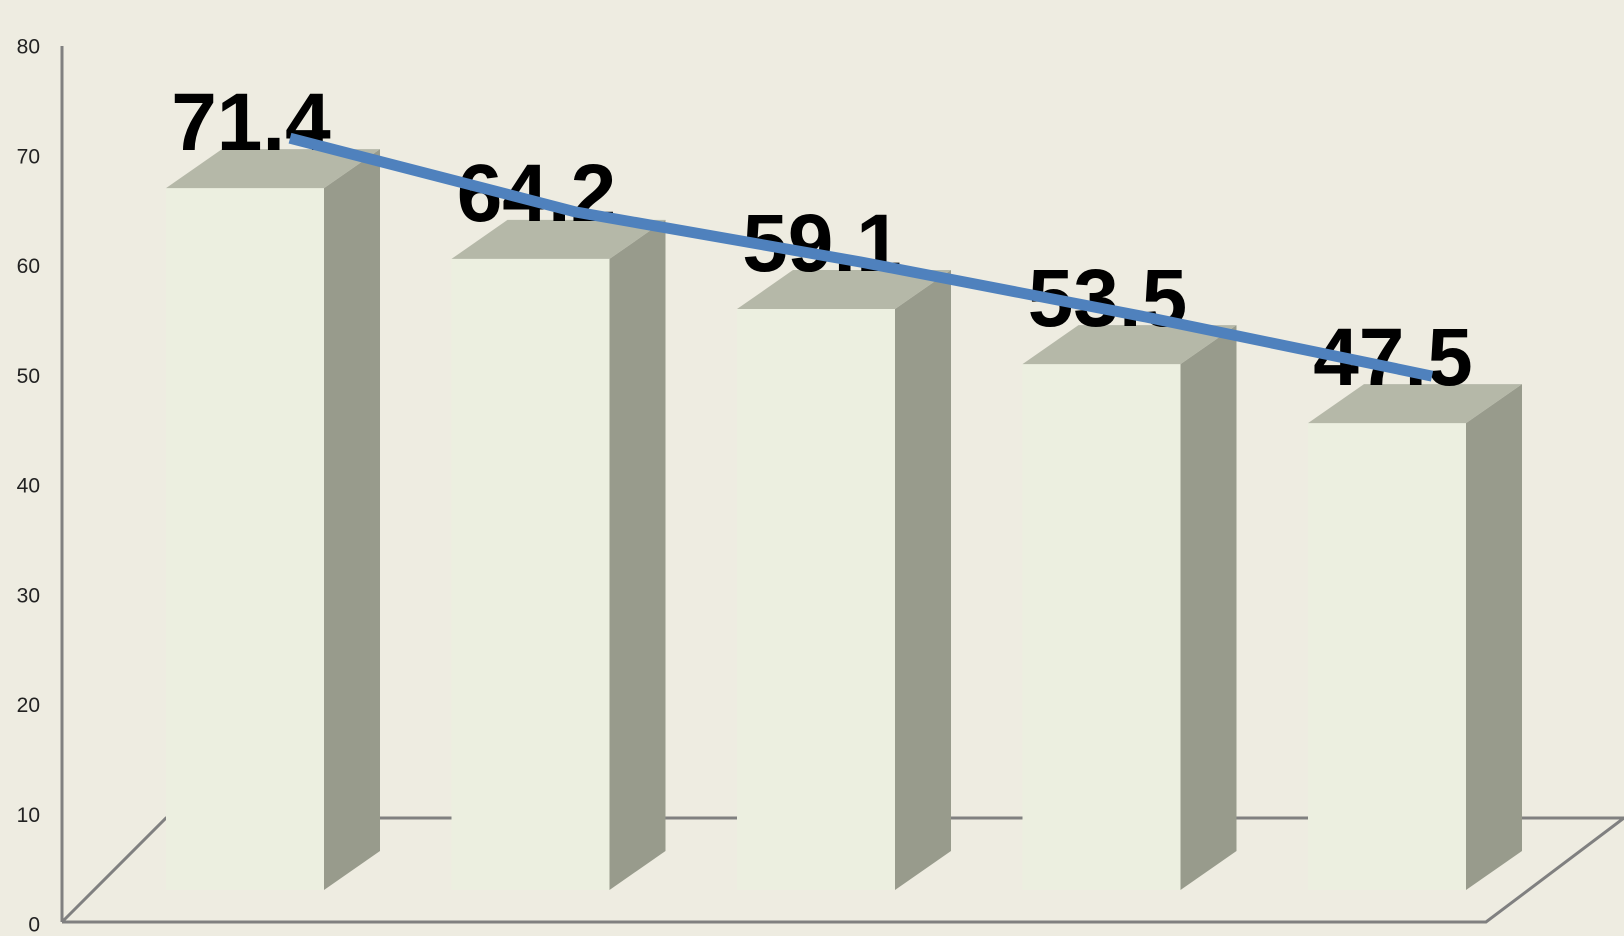  What do you see at coordinates (28, 376) in the screenshot?
I see `y-tick-label: 50` at bounding box center [28, 376].